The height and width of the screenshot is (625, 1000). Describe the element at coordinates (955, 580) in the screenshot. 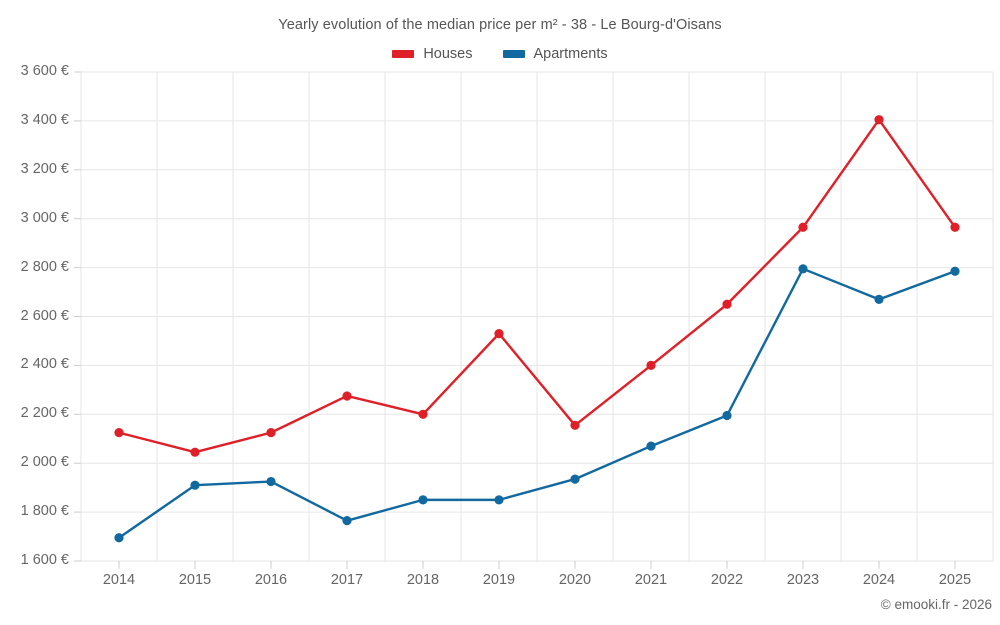

I see `x-axis-label: 2025` at that location.